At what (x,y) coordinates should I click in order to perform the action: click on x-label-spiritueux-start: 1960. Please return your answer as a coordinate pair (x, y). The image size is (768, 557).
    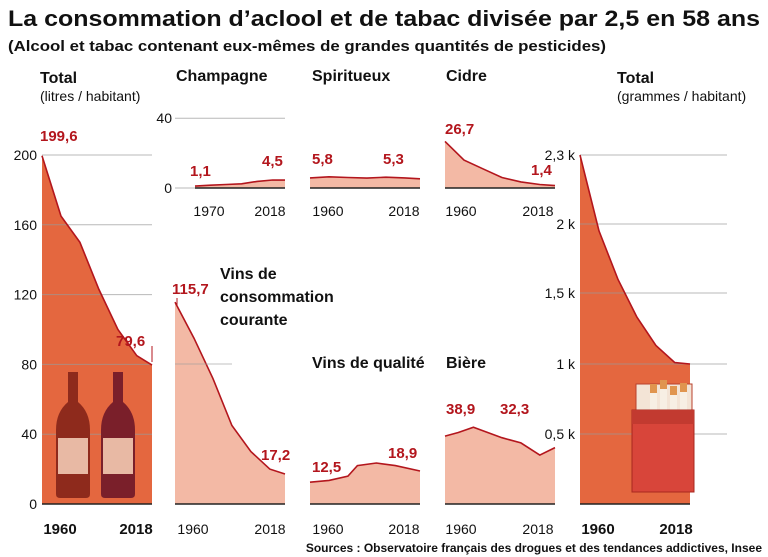
    Looking at the image, I should click on (327, 211).